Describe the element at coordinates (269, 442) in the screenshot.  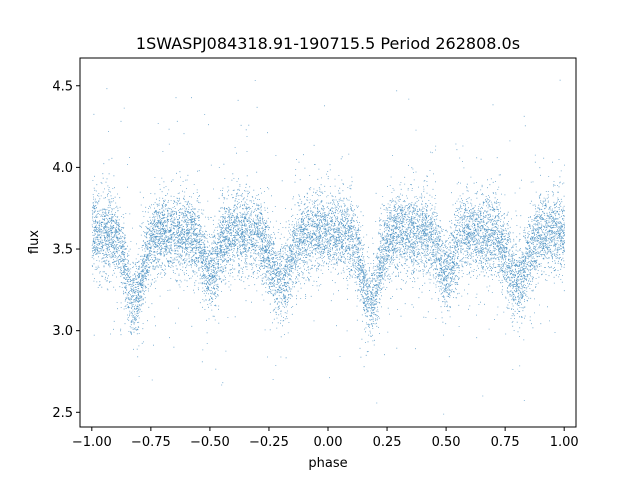
I see `x-tick-label: −0.25` at that location.